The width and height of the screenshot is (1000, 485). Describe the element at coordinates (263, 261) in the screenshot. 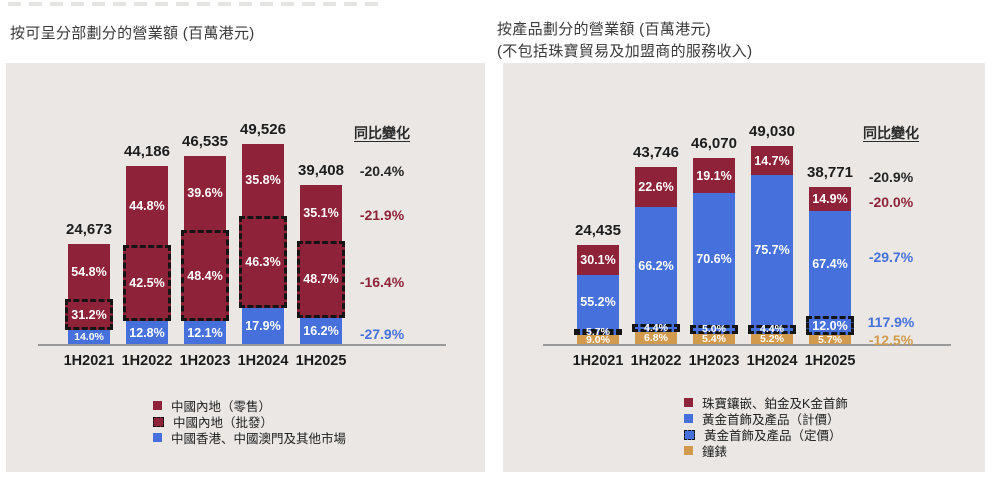

I see `segment-percent-label: 46.3%` at that location.